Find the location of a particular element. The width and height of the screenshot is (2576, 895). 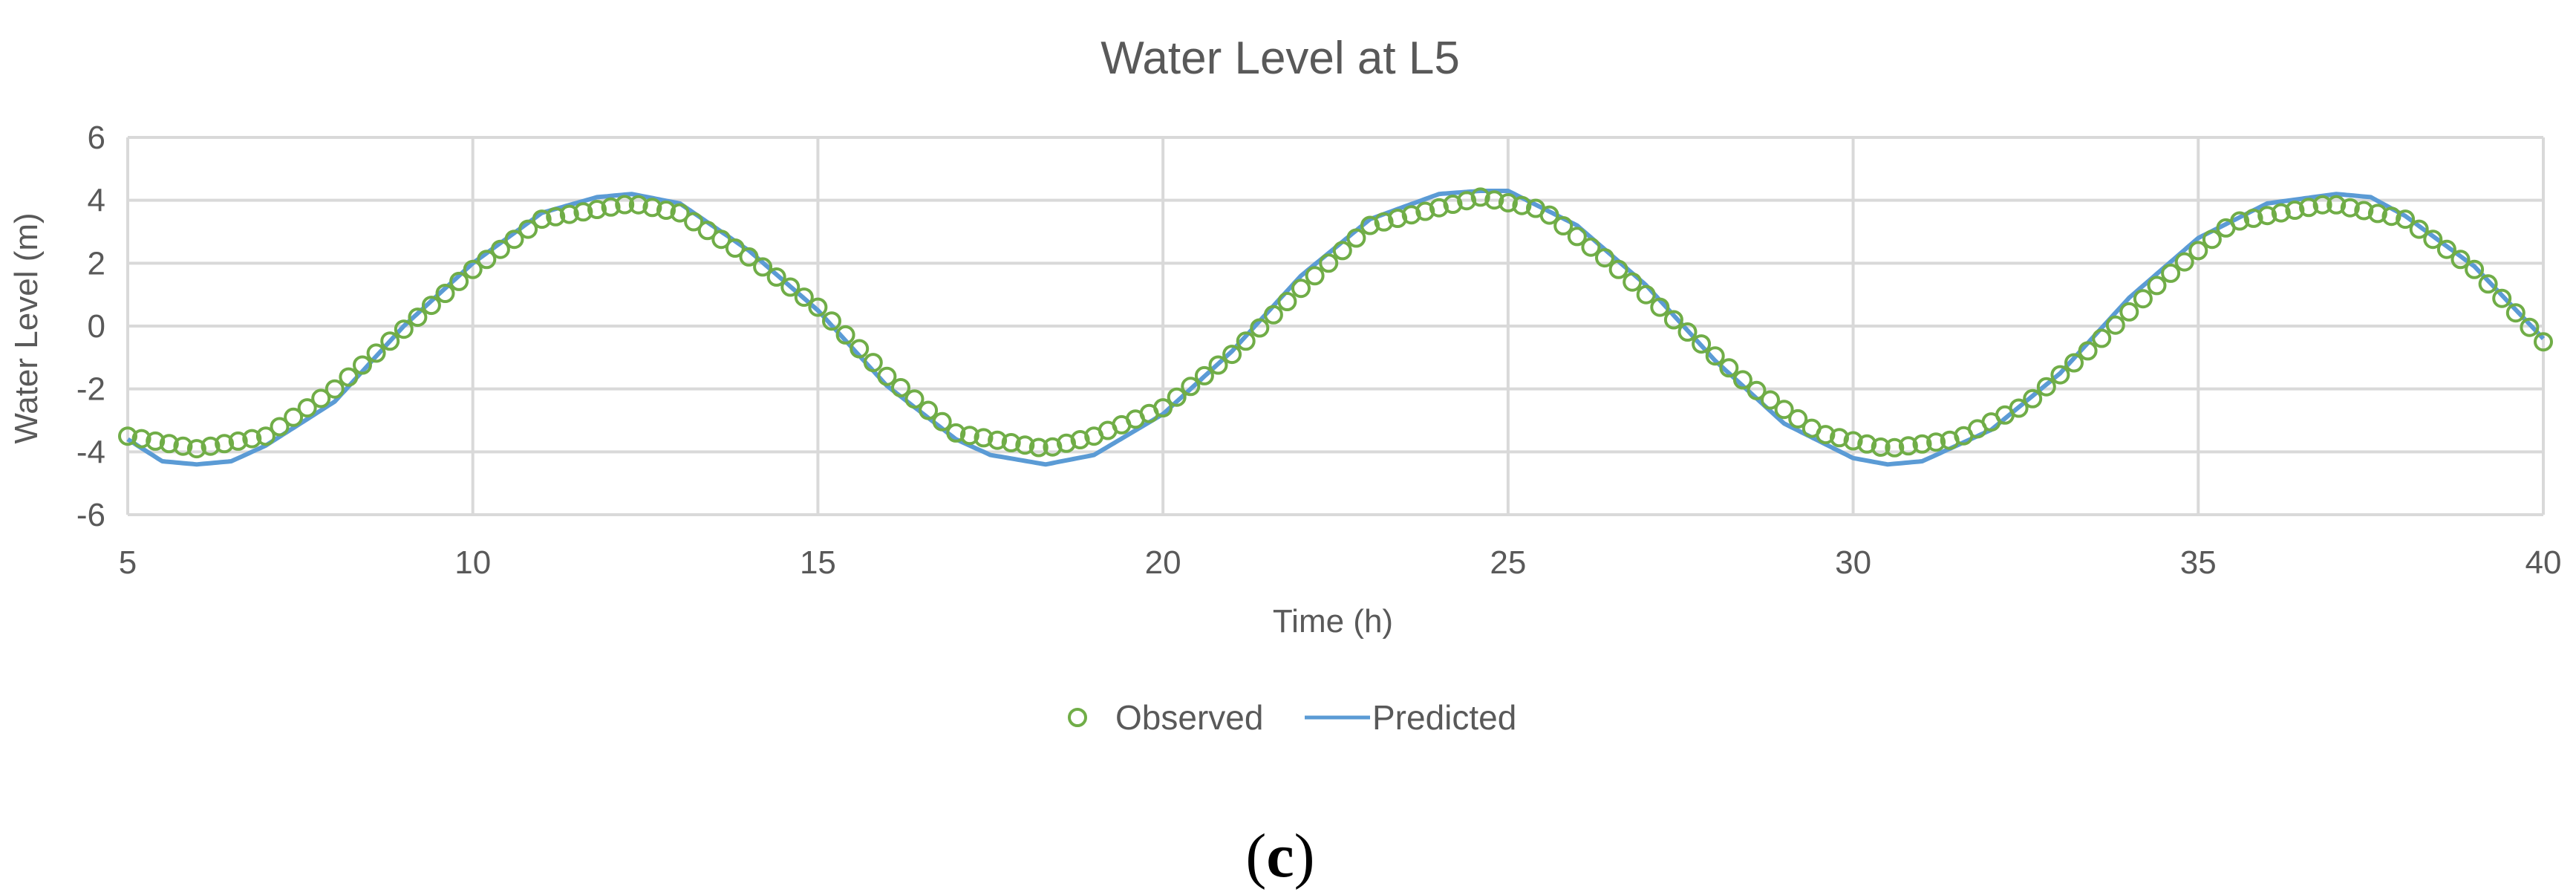

x-tick-label: 40 is located at coordinates (2544, 562).